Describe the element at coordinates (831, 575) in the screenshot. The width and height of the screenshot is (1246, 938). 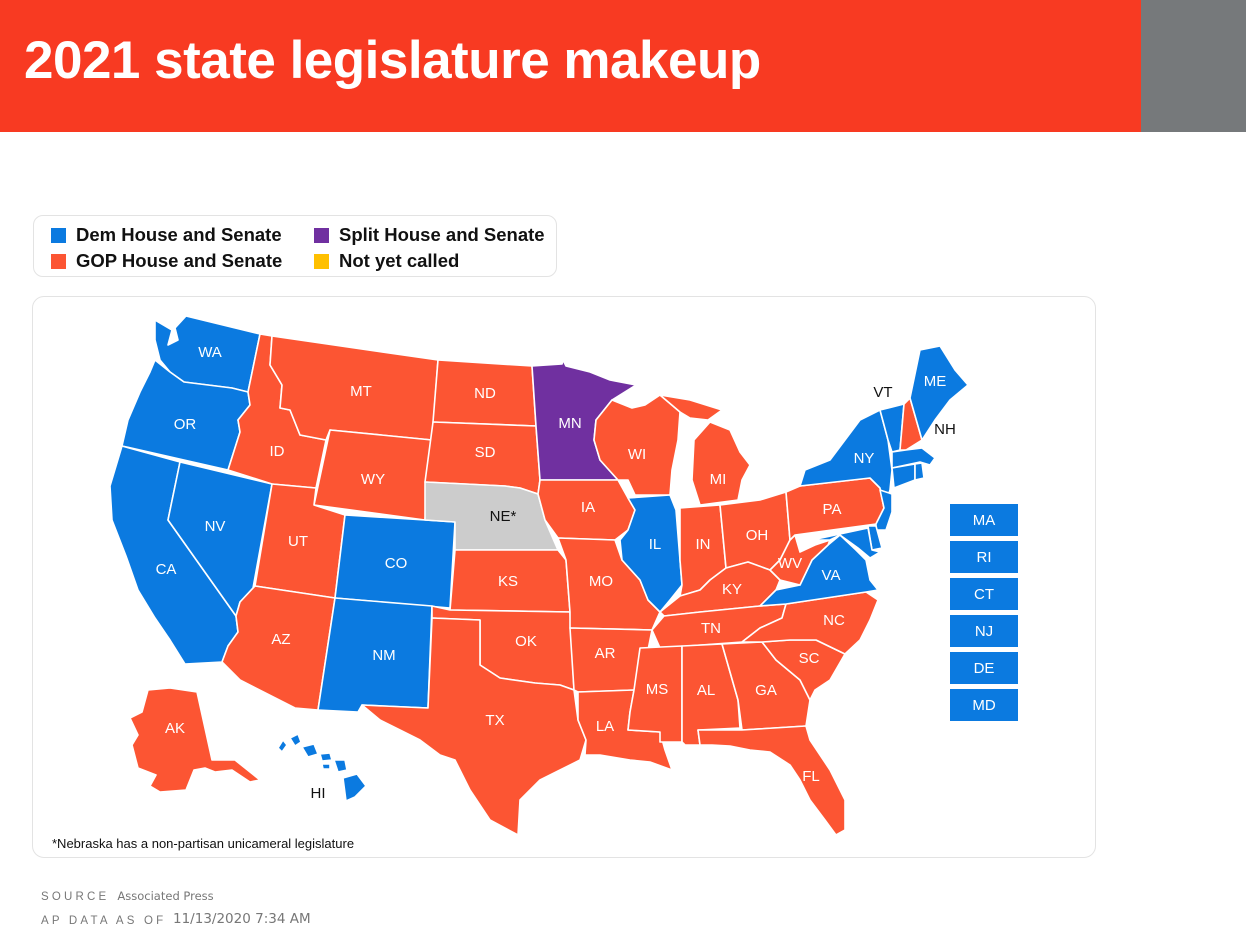
I see `label-VA: VA` at that location.